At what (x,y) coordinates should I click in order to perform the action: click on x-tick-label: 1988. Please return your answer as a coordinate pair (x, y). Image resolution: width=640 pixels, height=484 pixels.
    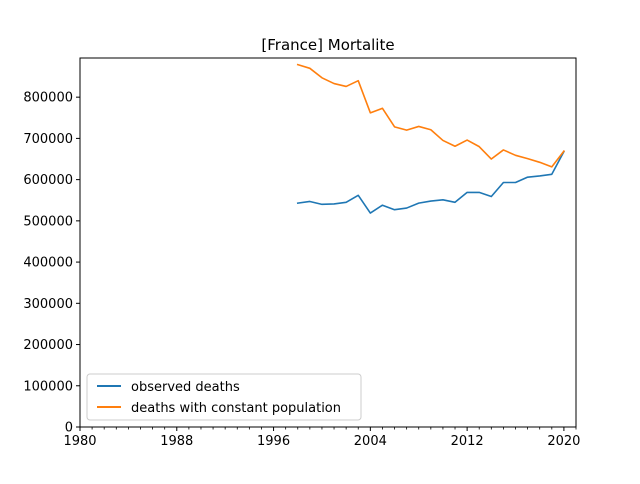
    Looking at the image, I should click on (176, 441).